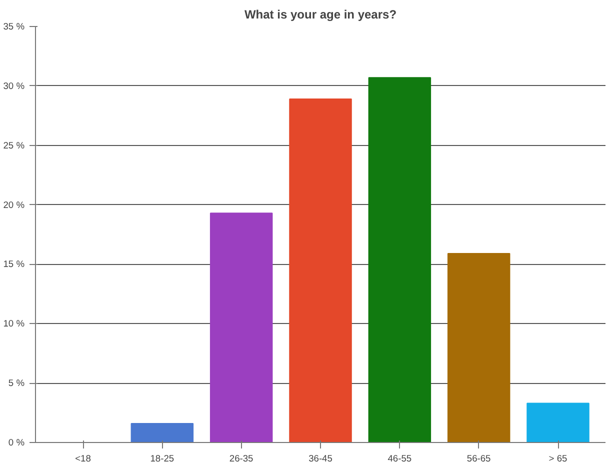 Image resolution: width=615 pixels, height=471 pixels. I want to click on y-tick-label: 5 %, so click(16, 383).